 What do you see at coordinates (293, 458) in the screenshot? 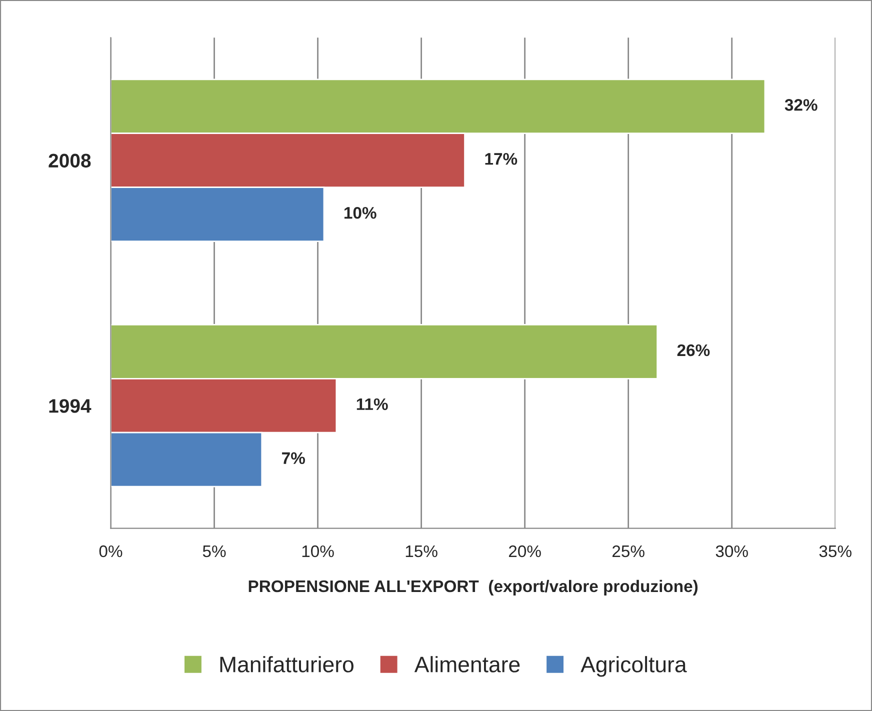
I see `data-label: 7%` at bounding box center [293, 458].